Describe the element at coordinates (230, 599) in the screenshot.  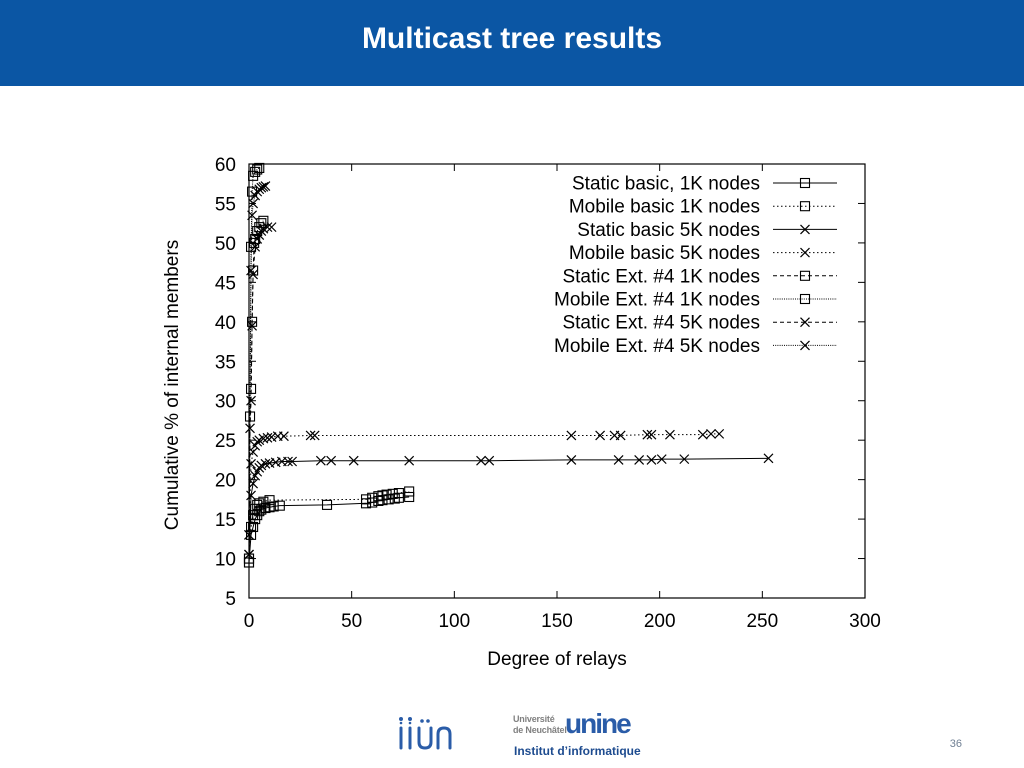
I see `y-tick-label: 5` at that location.